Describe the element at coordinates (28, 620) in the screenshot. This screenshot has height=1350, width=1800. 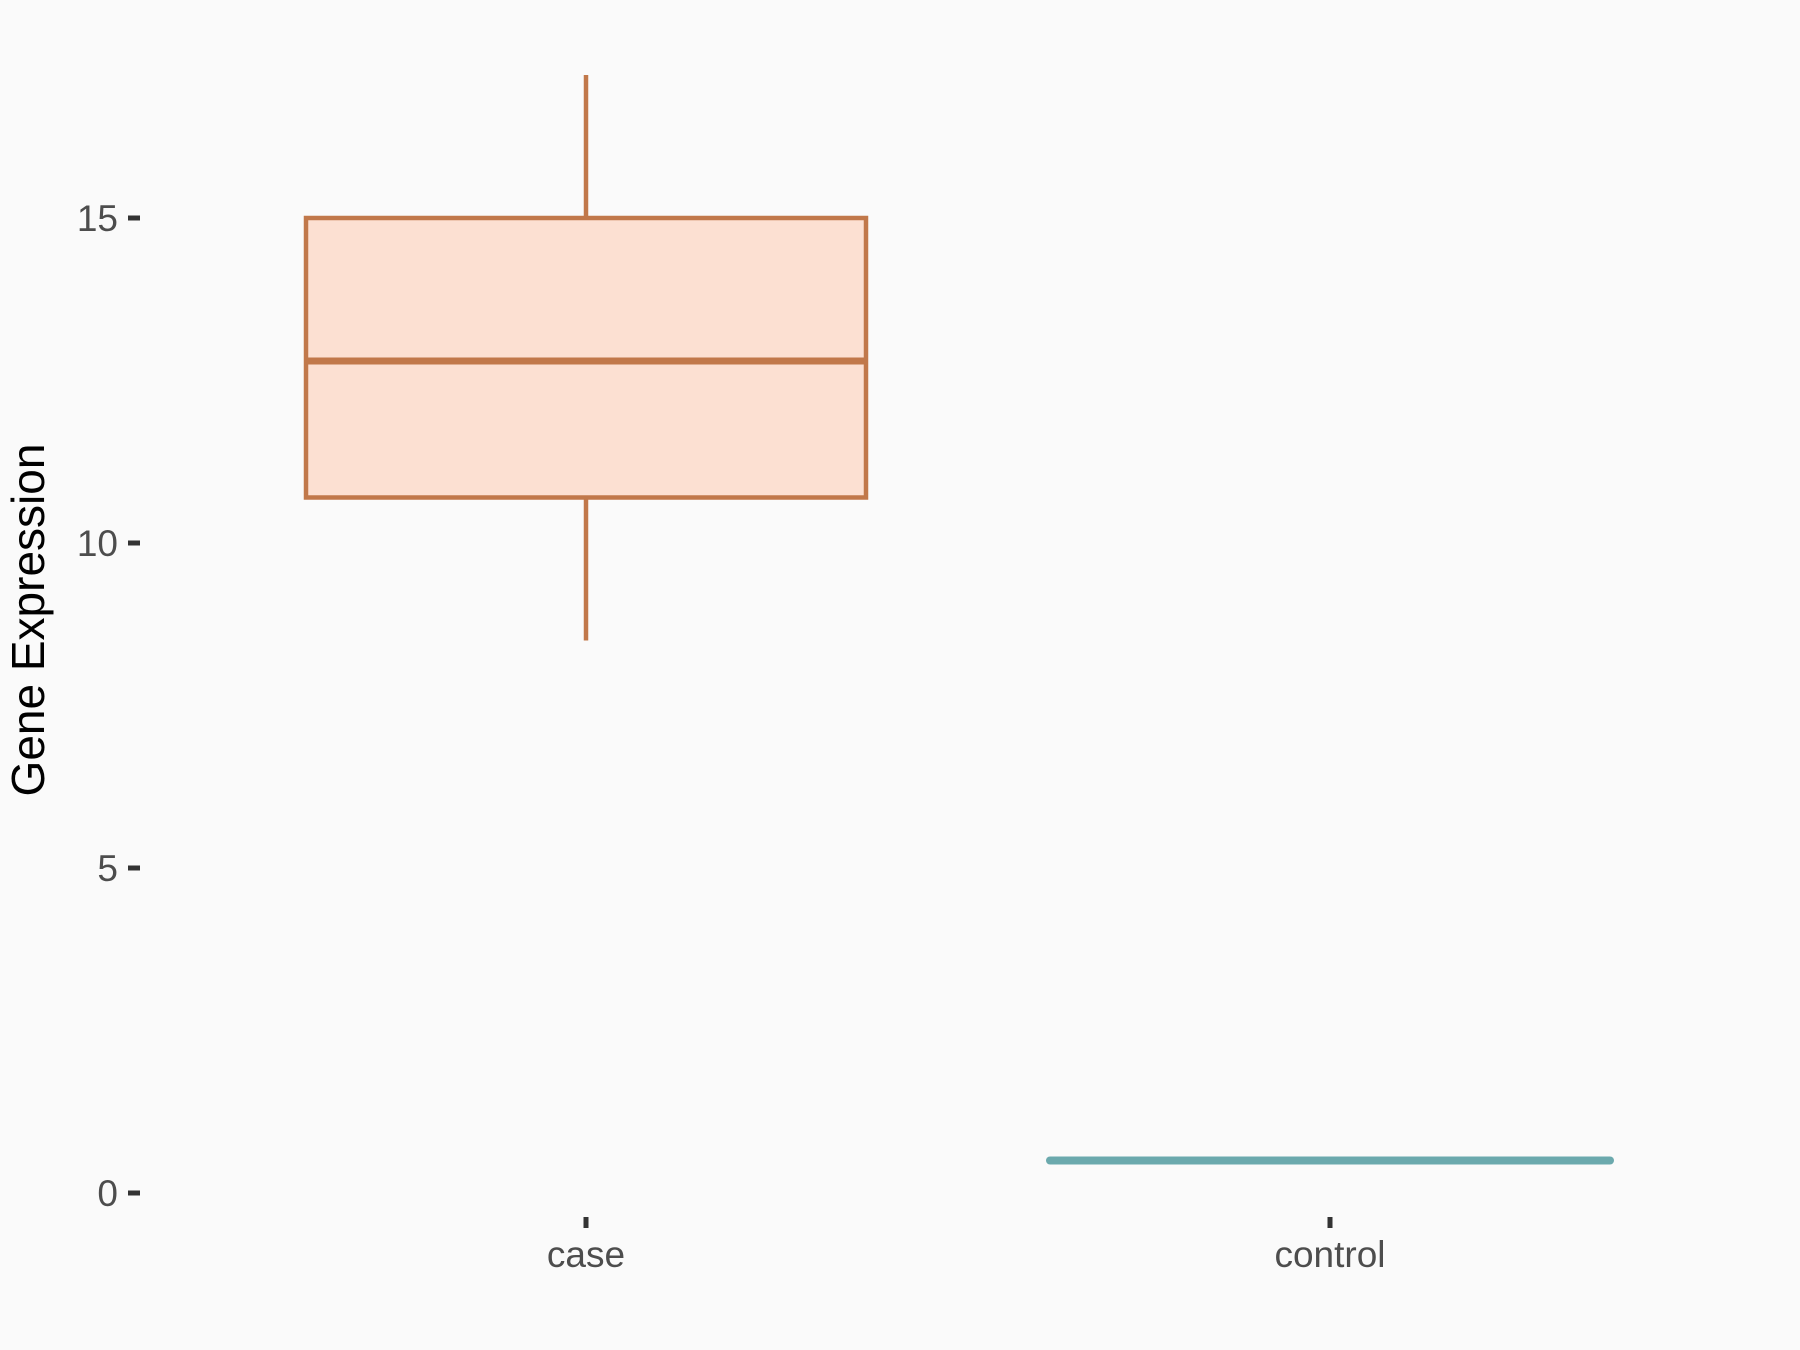
I see `y-axis-title: Gene Expression` at that location.